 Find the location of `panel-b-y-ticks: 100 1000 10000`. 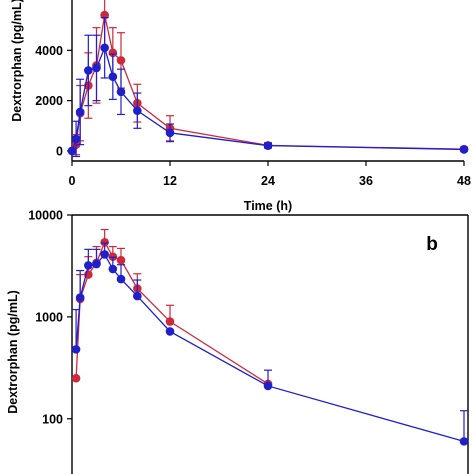

panel-b-y-ticks: 100 1000 10000 is located at coordinates (50, 317).